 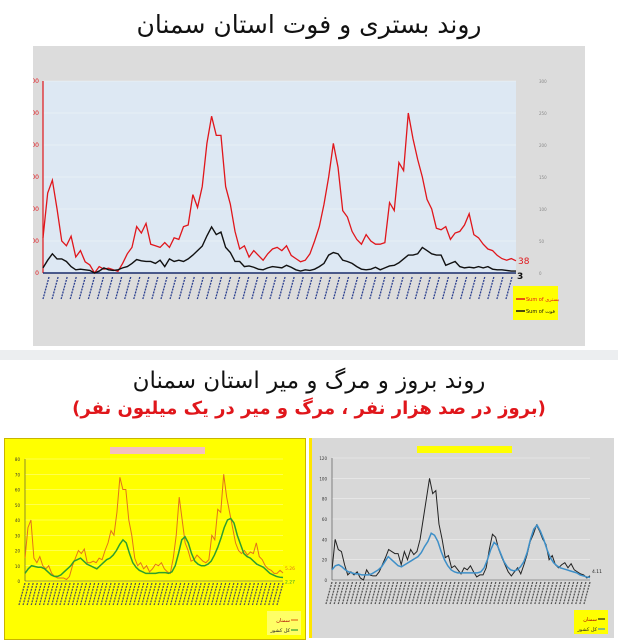 I want to click on chart-svg-incidence: 0 10 20 30 40 50 60 70 80 5.26 2.27 سمنان کل کشور, so click(x=158, y=541).